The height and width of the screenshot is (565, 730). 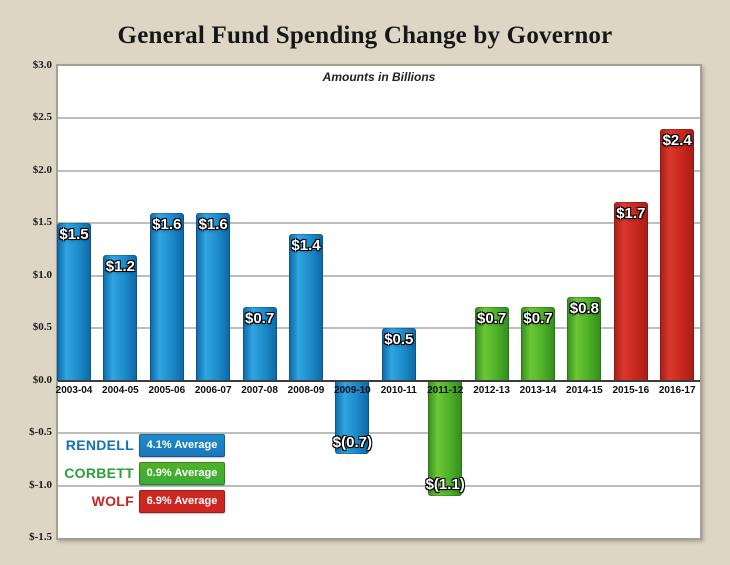 I want to click on bar-value-label: $1.7, so click(x=631, y=214).